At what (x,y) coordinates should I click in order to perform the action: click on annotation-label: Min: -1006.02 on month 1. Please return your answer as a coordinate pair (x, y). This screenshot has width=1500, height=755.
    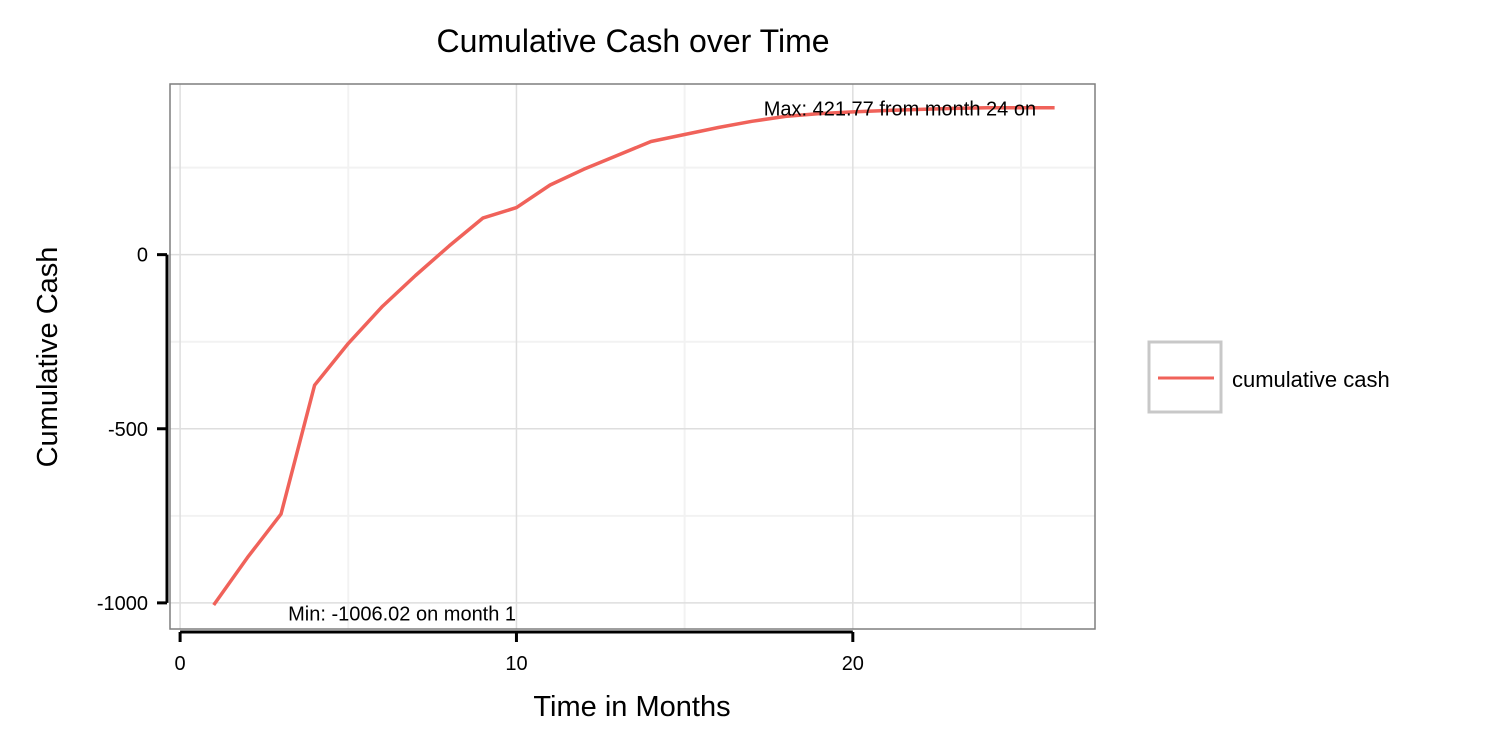
    Looking at the image, I should click on (402, 614).